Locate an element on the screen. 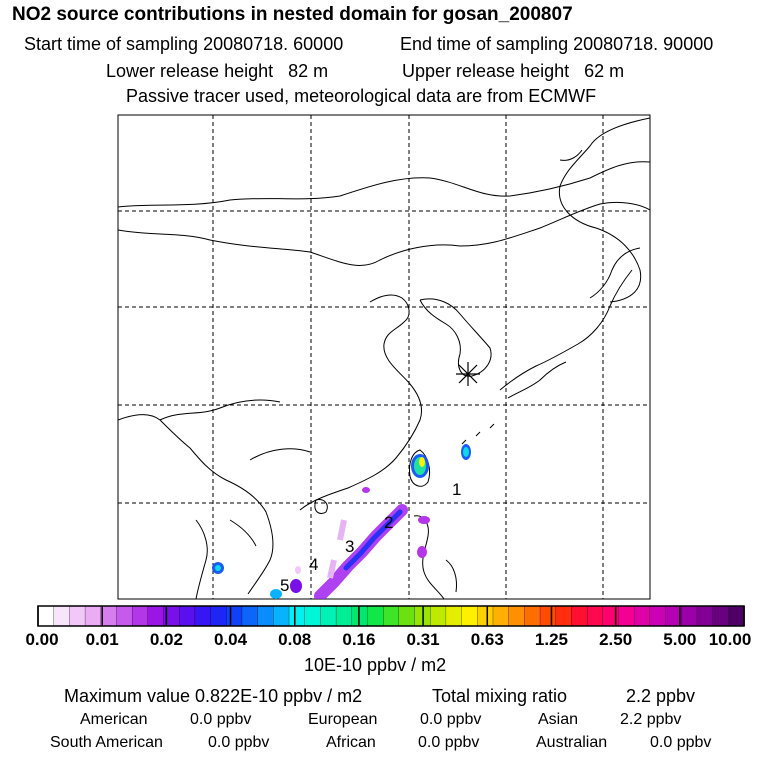 This screenshot has height=768, width=768. asian-label: Asian is located at coordinates (558, 719).